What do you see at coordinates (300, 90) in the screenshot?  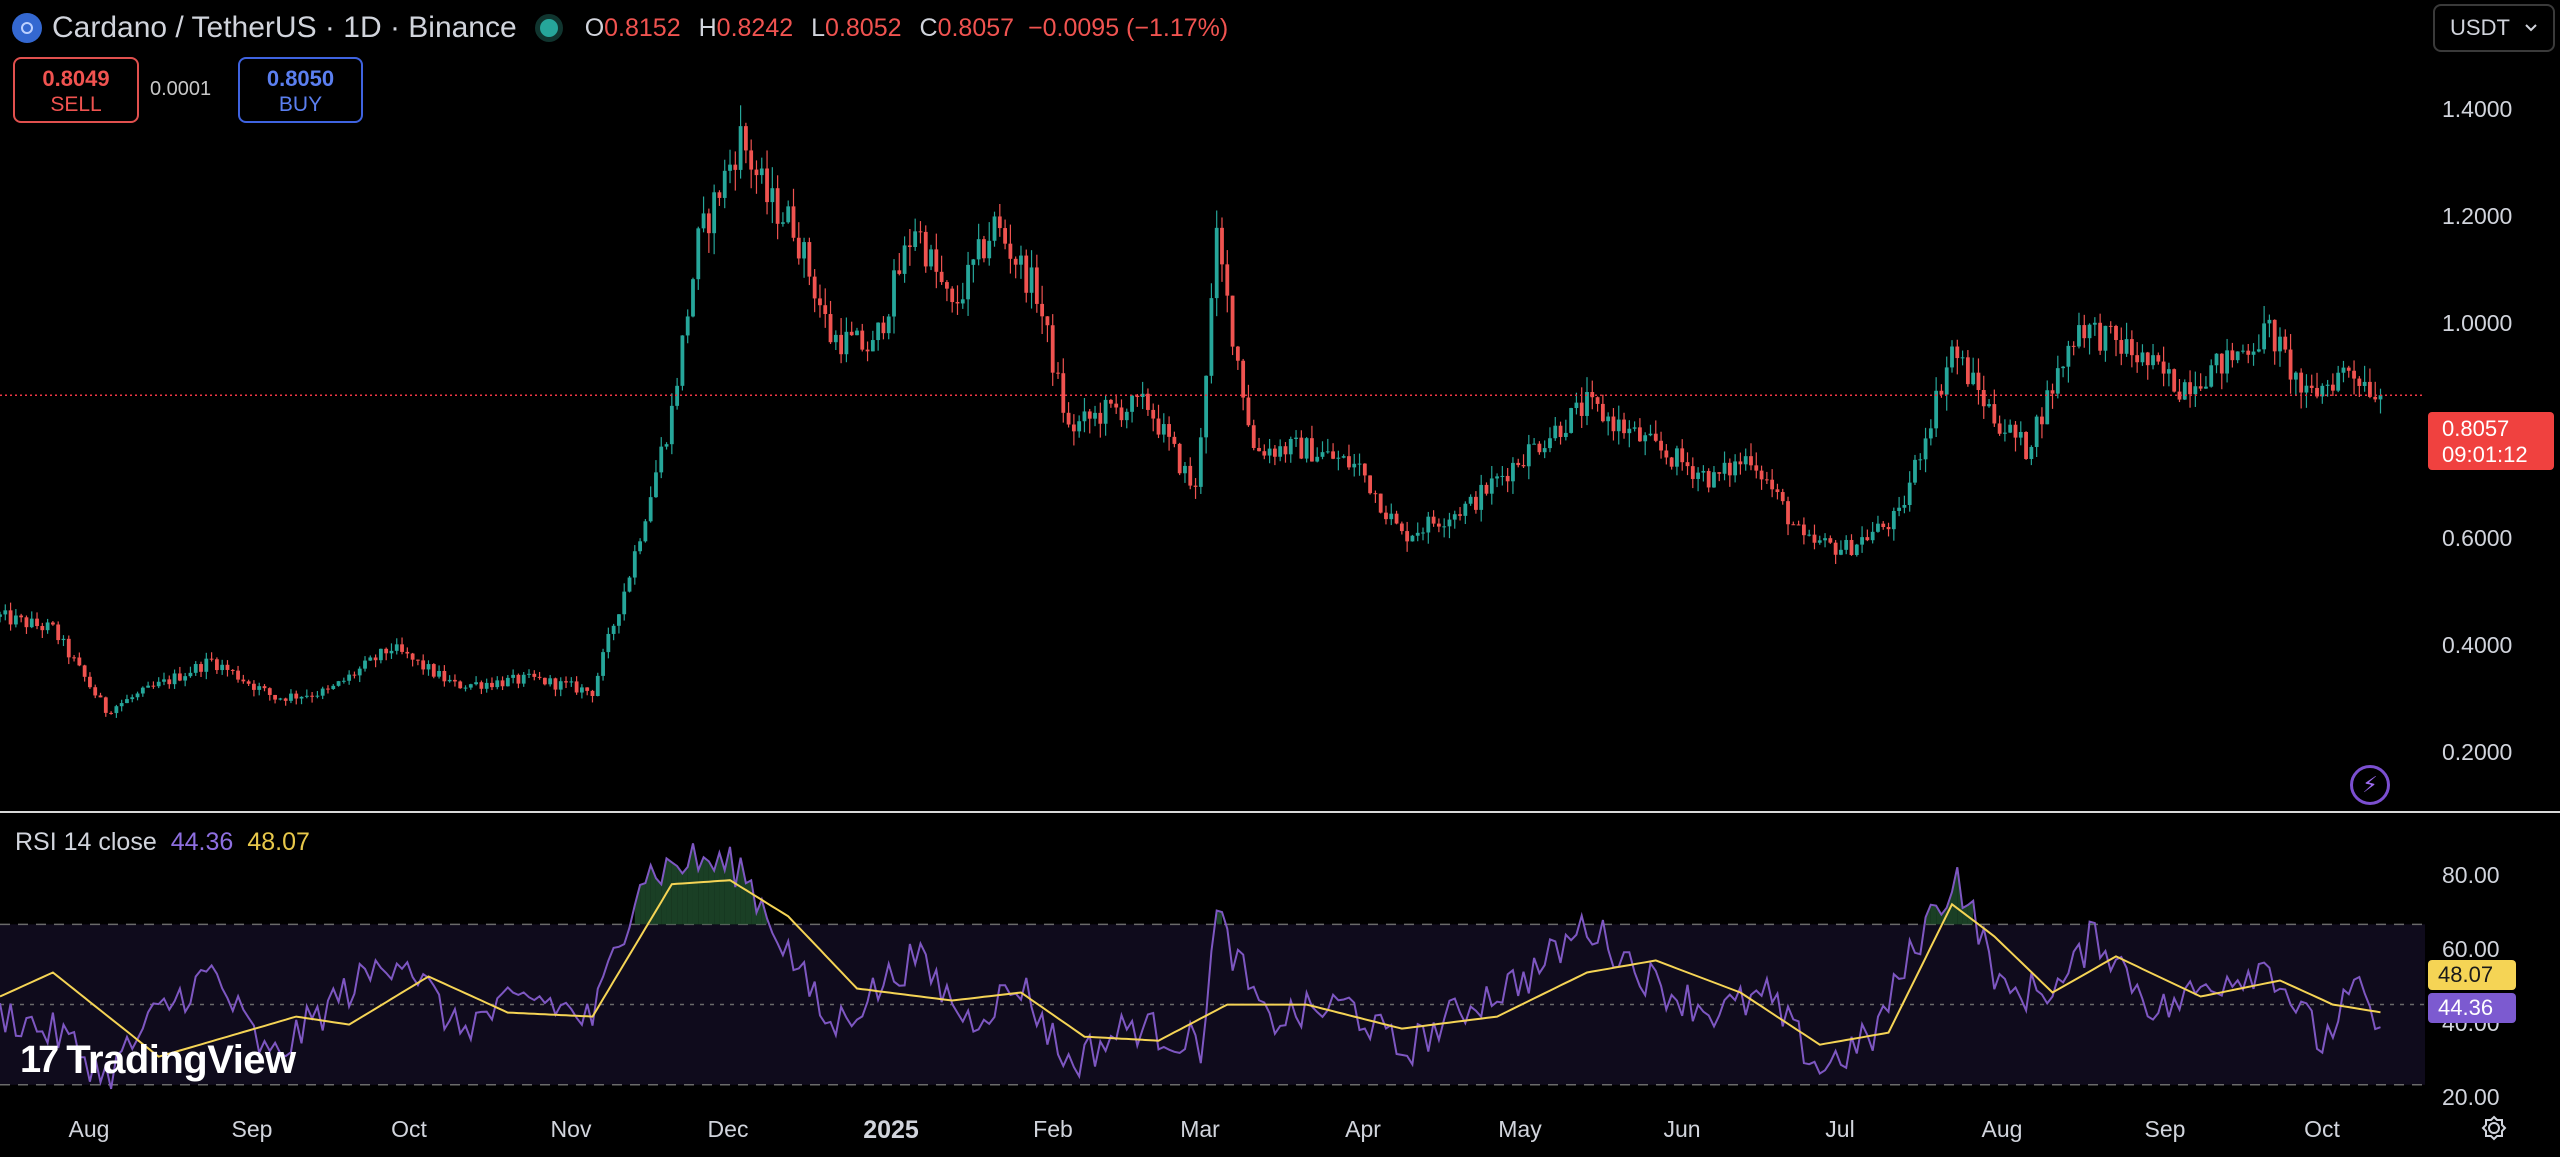 I see `buy-button: 0.8050 BUY` at bounding box center [300, 90].